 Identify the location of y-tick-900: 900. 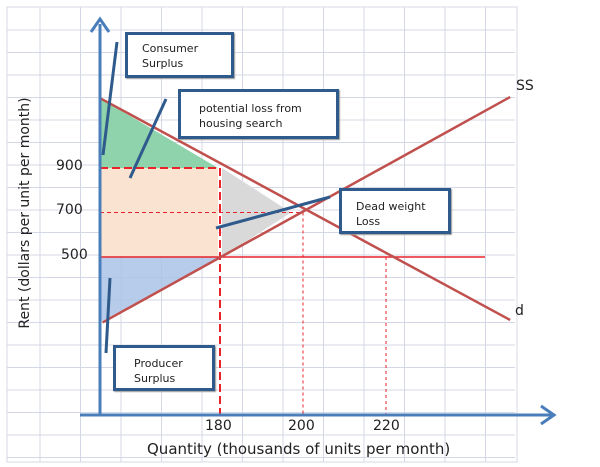
(69, 166).